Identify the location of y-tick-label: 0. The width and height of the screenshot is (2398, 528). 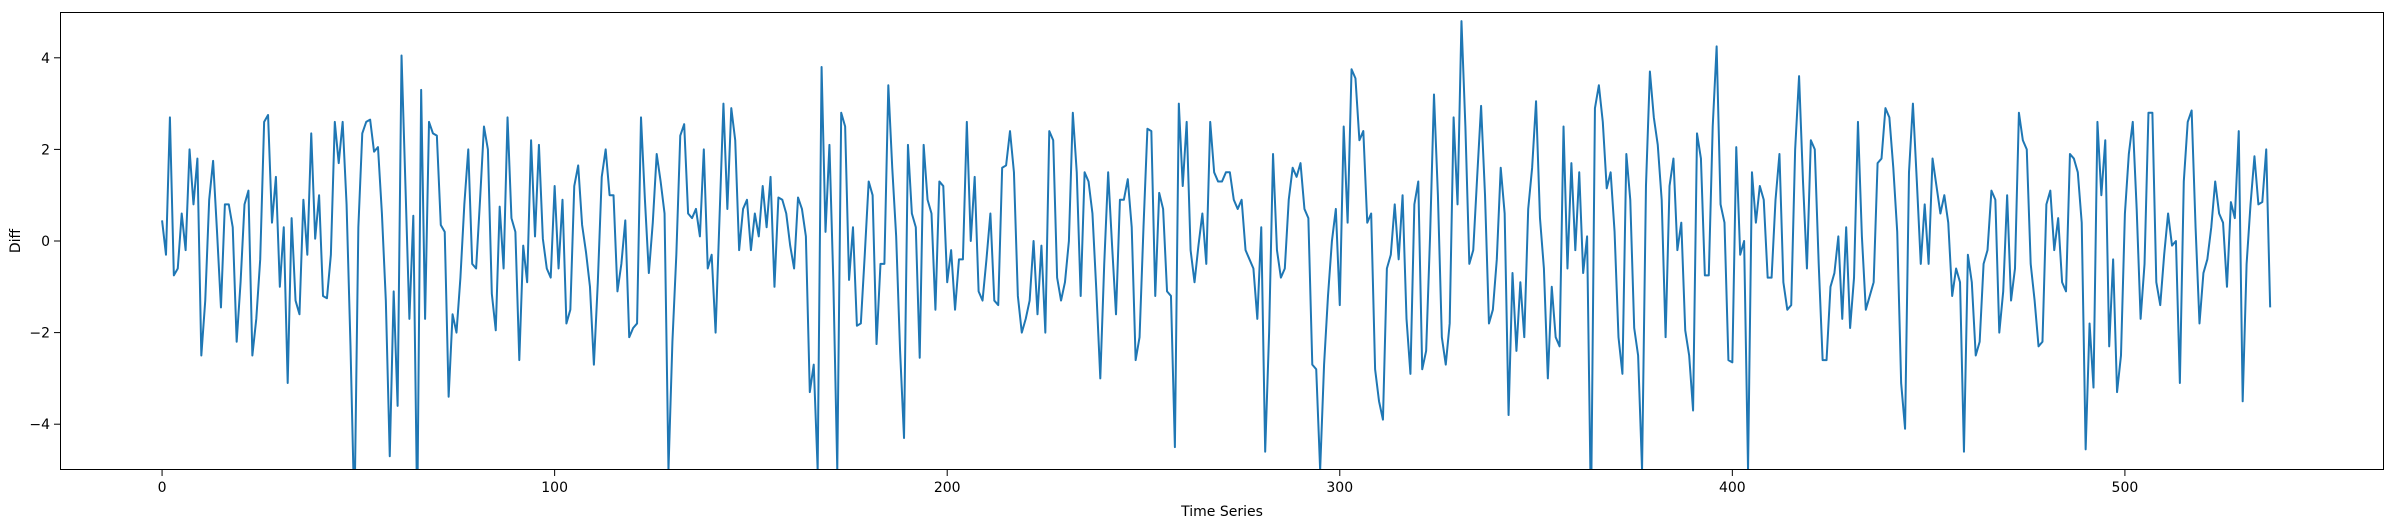
(45, 242).